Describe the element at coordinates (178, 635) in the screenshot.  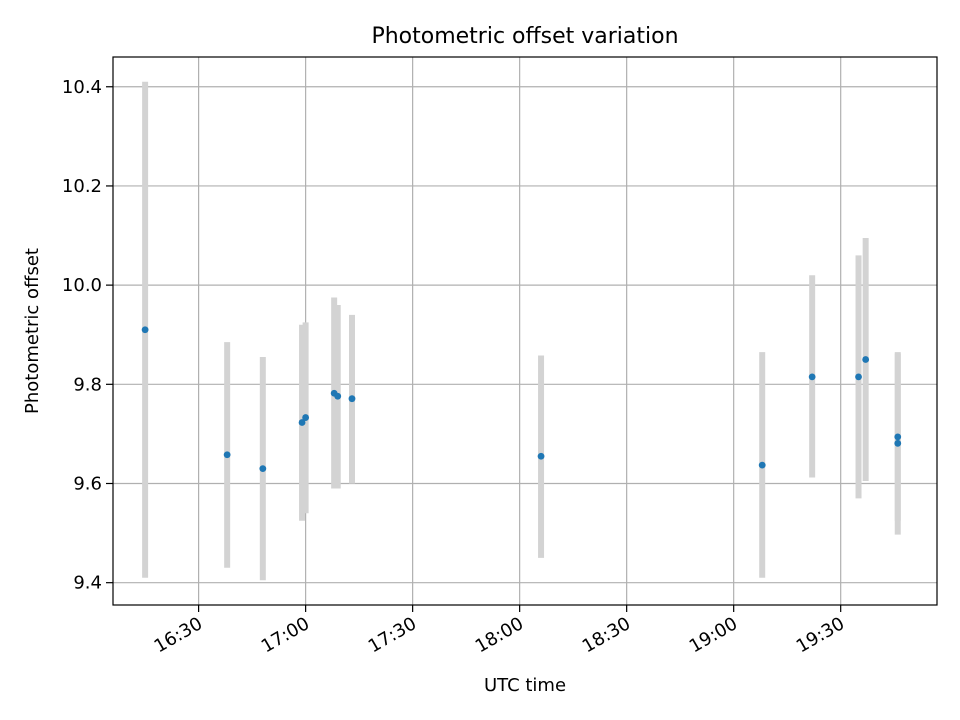
I see `x-tick-label: 16:30` at that location.